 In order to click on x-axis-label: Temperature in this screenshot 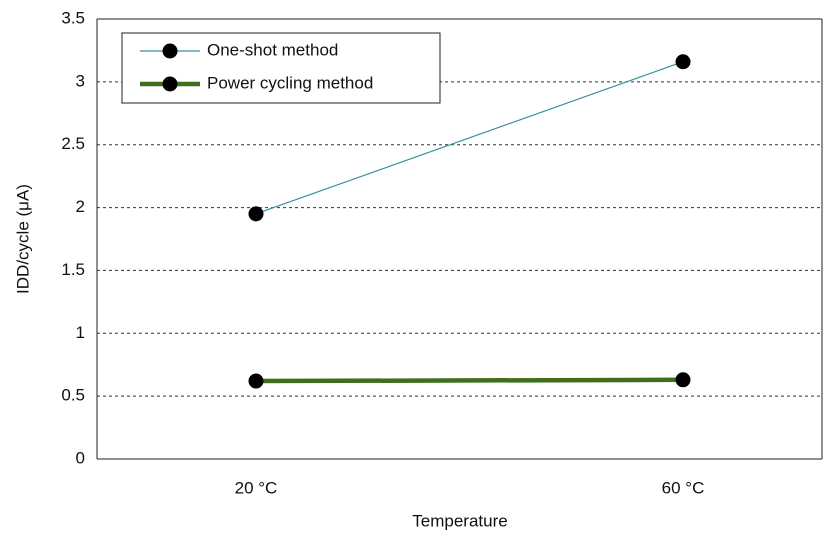, I will do `click(459, 520)`.